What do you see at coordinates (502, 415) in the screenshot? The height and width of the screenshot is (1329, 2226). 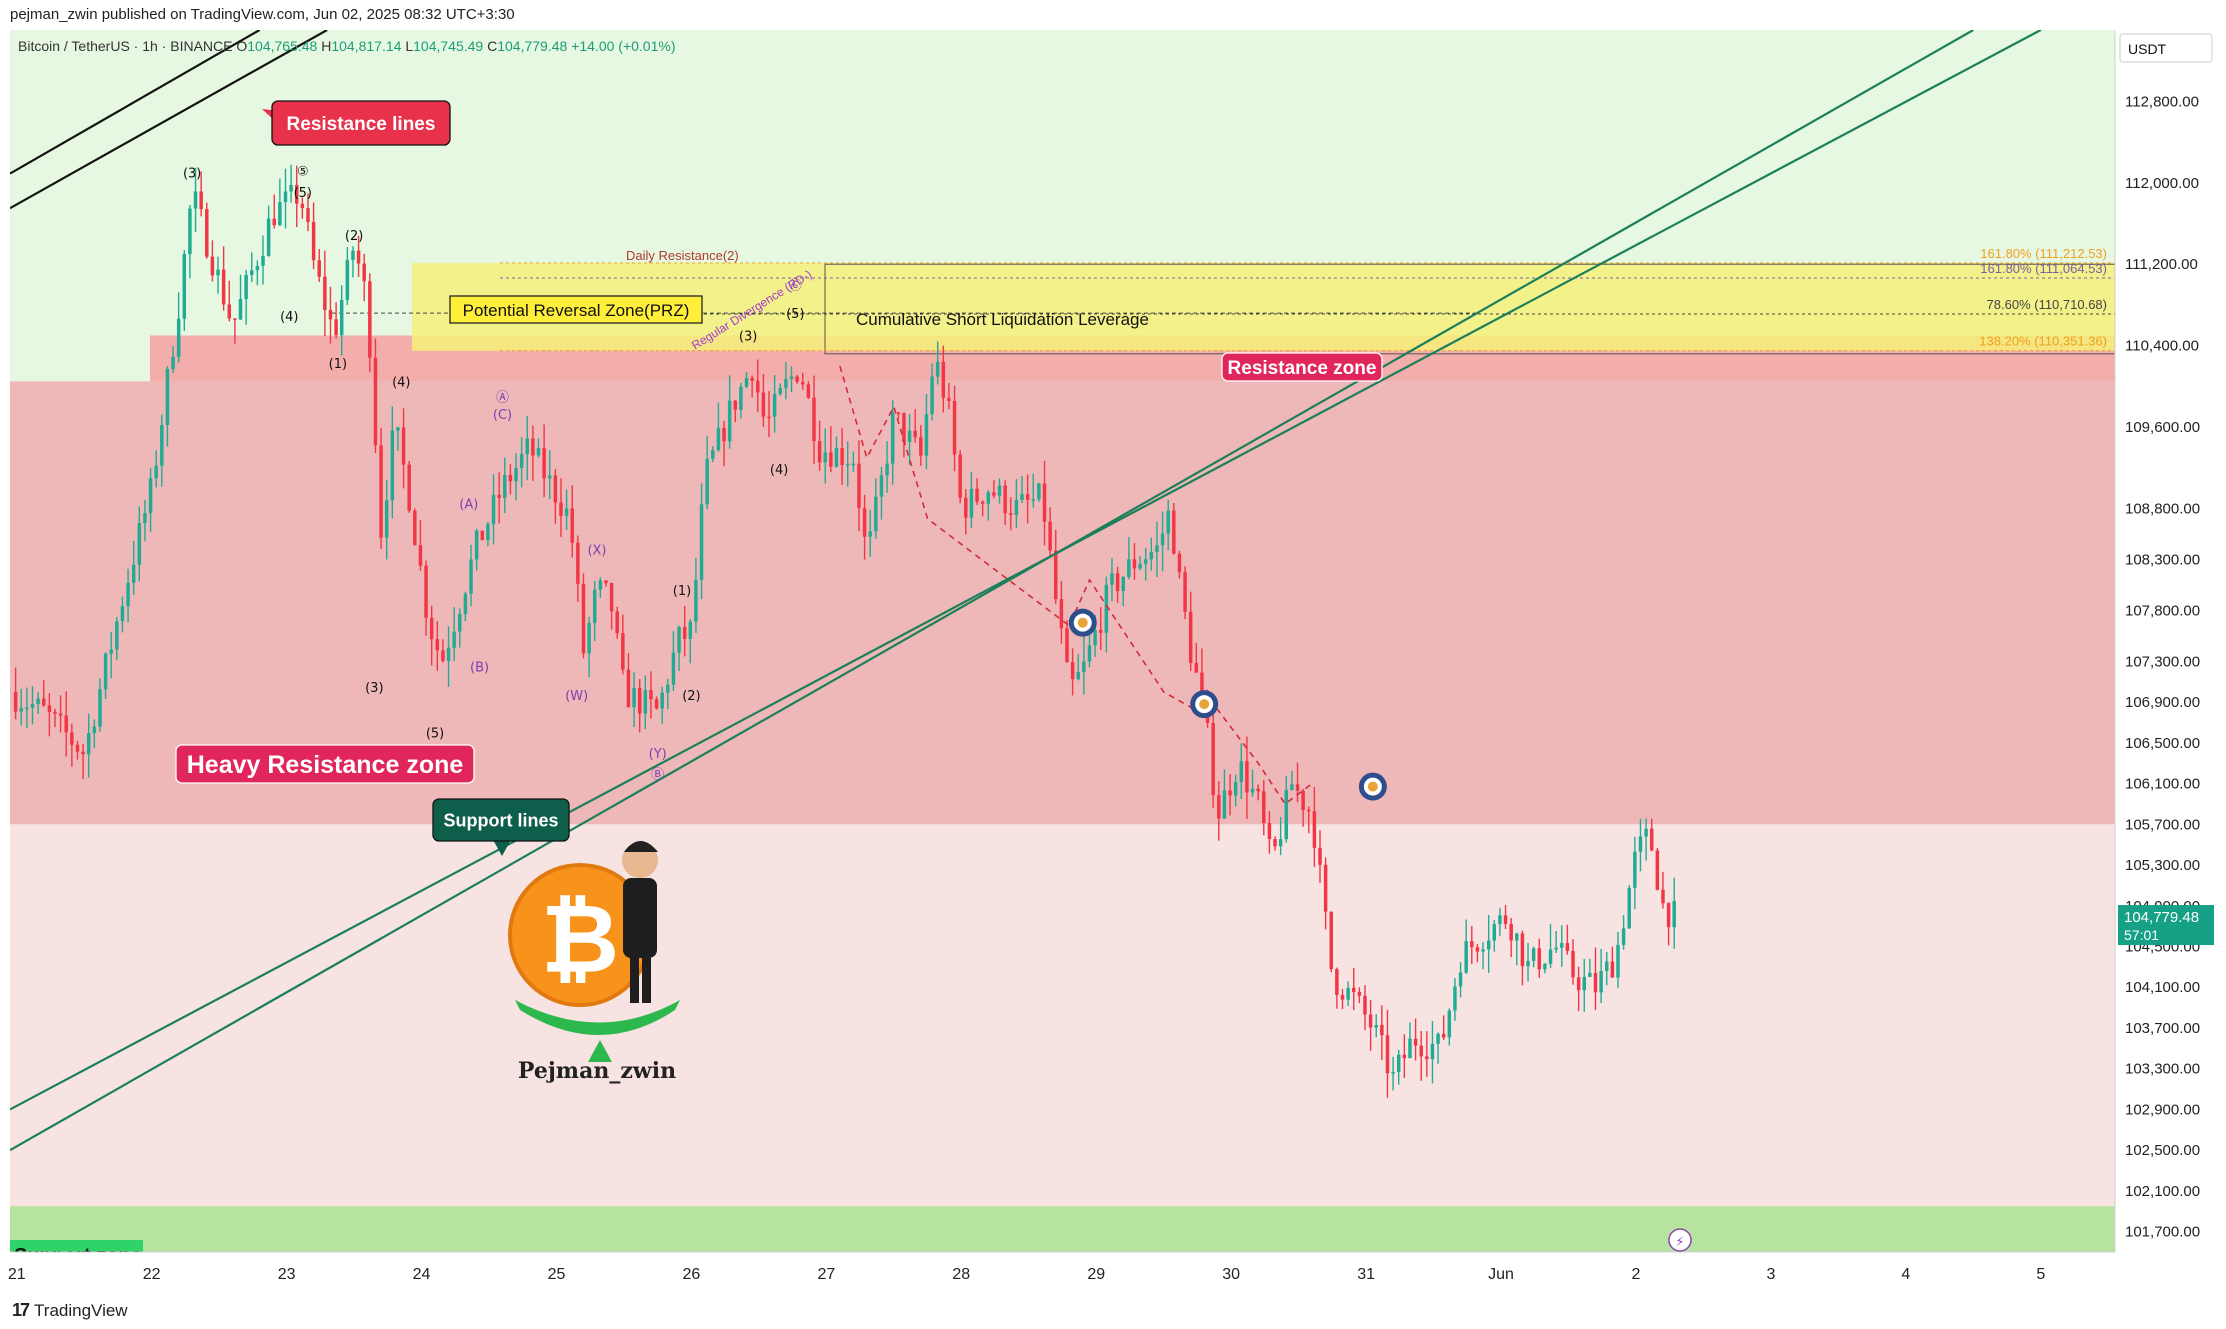 I see `wave-label: (C)` at bounding box center [502, 415].